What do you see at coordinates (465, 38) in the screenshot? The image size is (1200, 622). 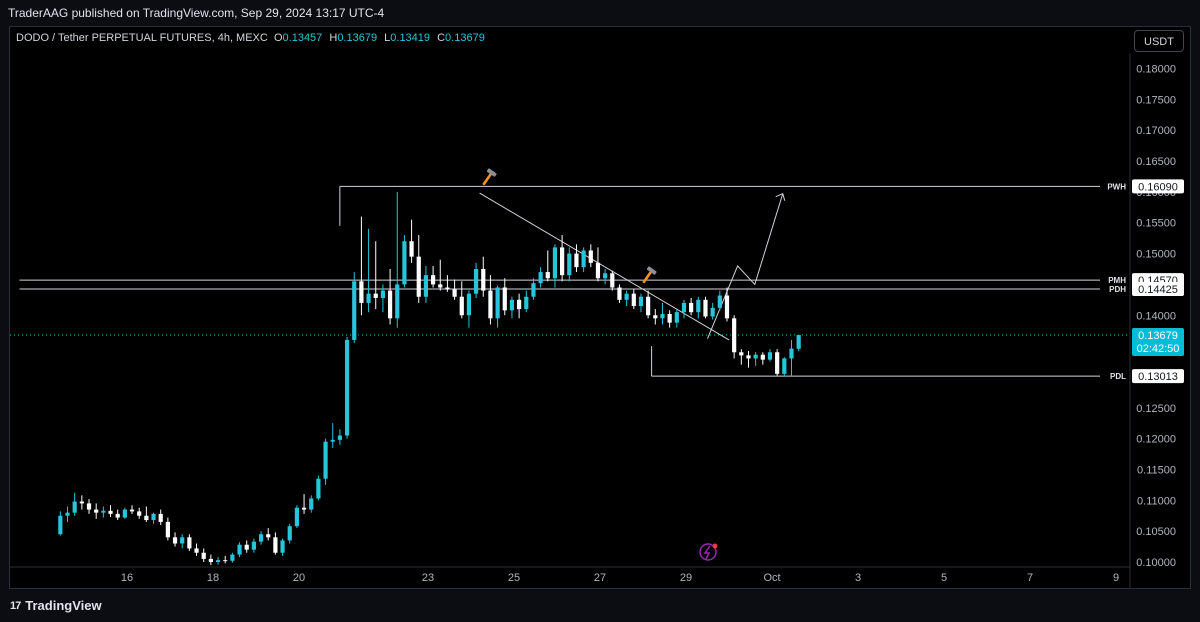 I see `close-value: 0.13679` at bounding box center [465, 38].